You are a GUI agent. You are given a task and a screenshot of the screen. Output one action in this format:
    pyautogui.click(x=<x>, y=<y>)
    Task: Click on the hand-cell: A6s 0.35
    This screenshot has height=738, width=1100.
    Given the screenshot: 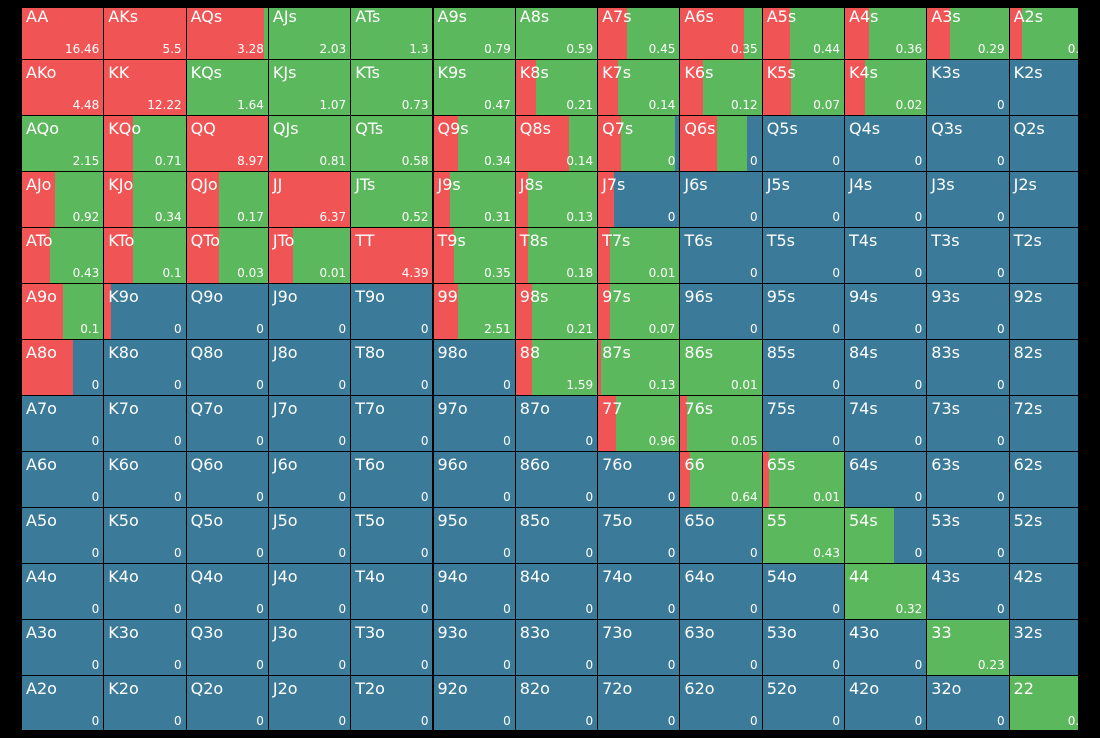 What is the action you would take?
    pyautogui.click(x=721, y=33)
    